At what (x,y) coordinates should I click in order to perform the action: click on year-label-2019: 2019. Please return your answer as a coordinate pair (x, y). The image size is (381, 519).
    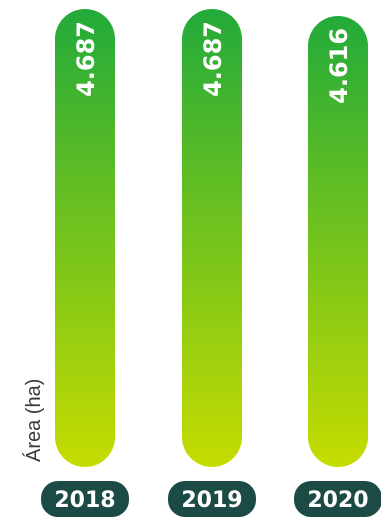
    Looking at the image, I should click on (211, 500).